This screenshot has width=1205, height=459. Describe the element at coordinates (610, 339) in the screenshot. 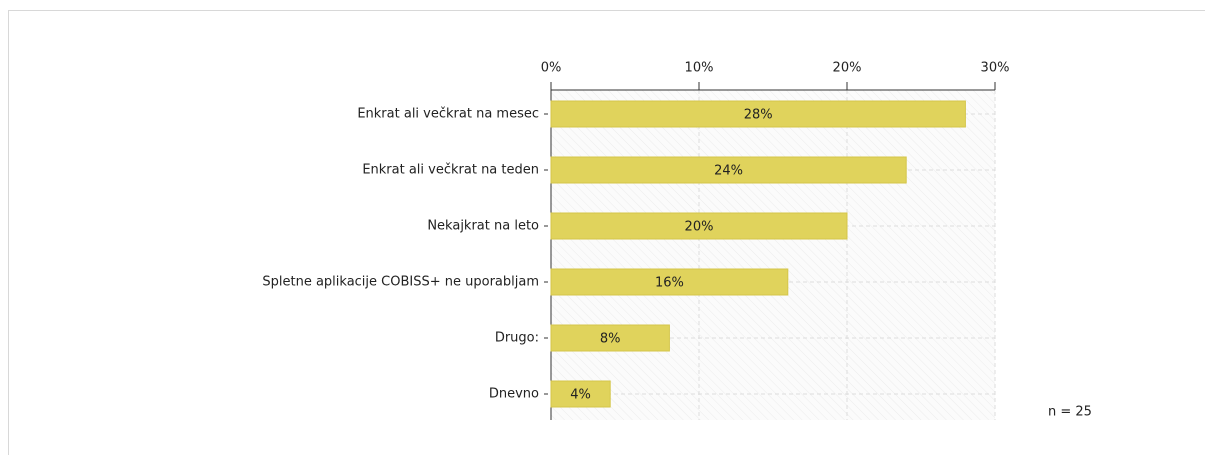

I see `value-label: 8%` at that location.